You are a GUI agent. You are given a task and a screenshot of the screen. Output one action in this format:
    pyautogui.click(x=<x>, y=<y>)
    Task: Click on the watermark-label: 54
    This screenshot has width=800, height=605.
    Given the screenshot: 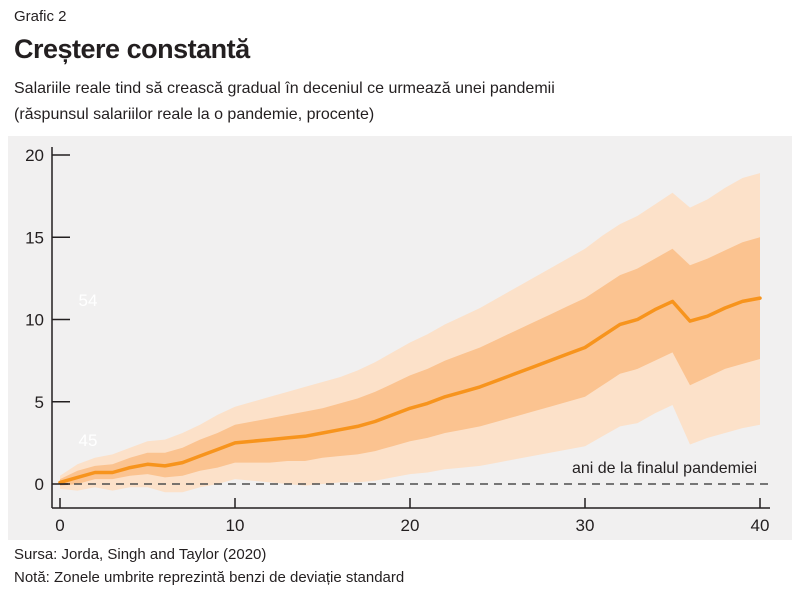 What is the action you would take?
    pyautogui.click(x=88, y=300)
    